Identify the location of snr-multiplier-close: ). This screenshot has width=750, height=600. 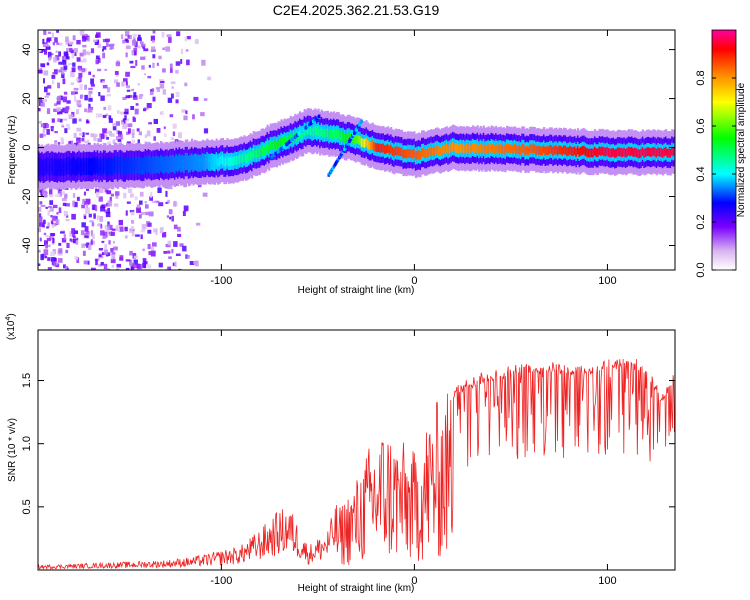
(11, 314).